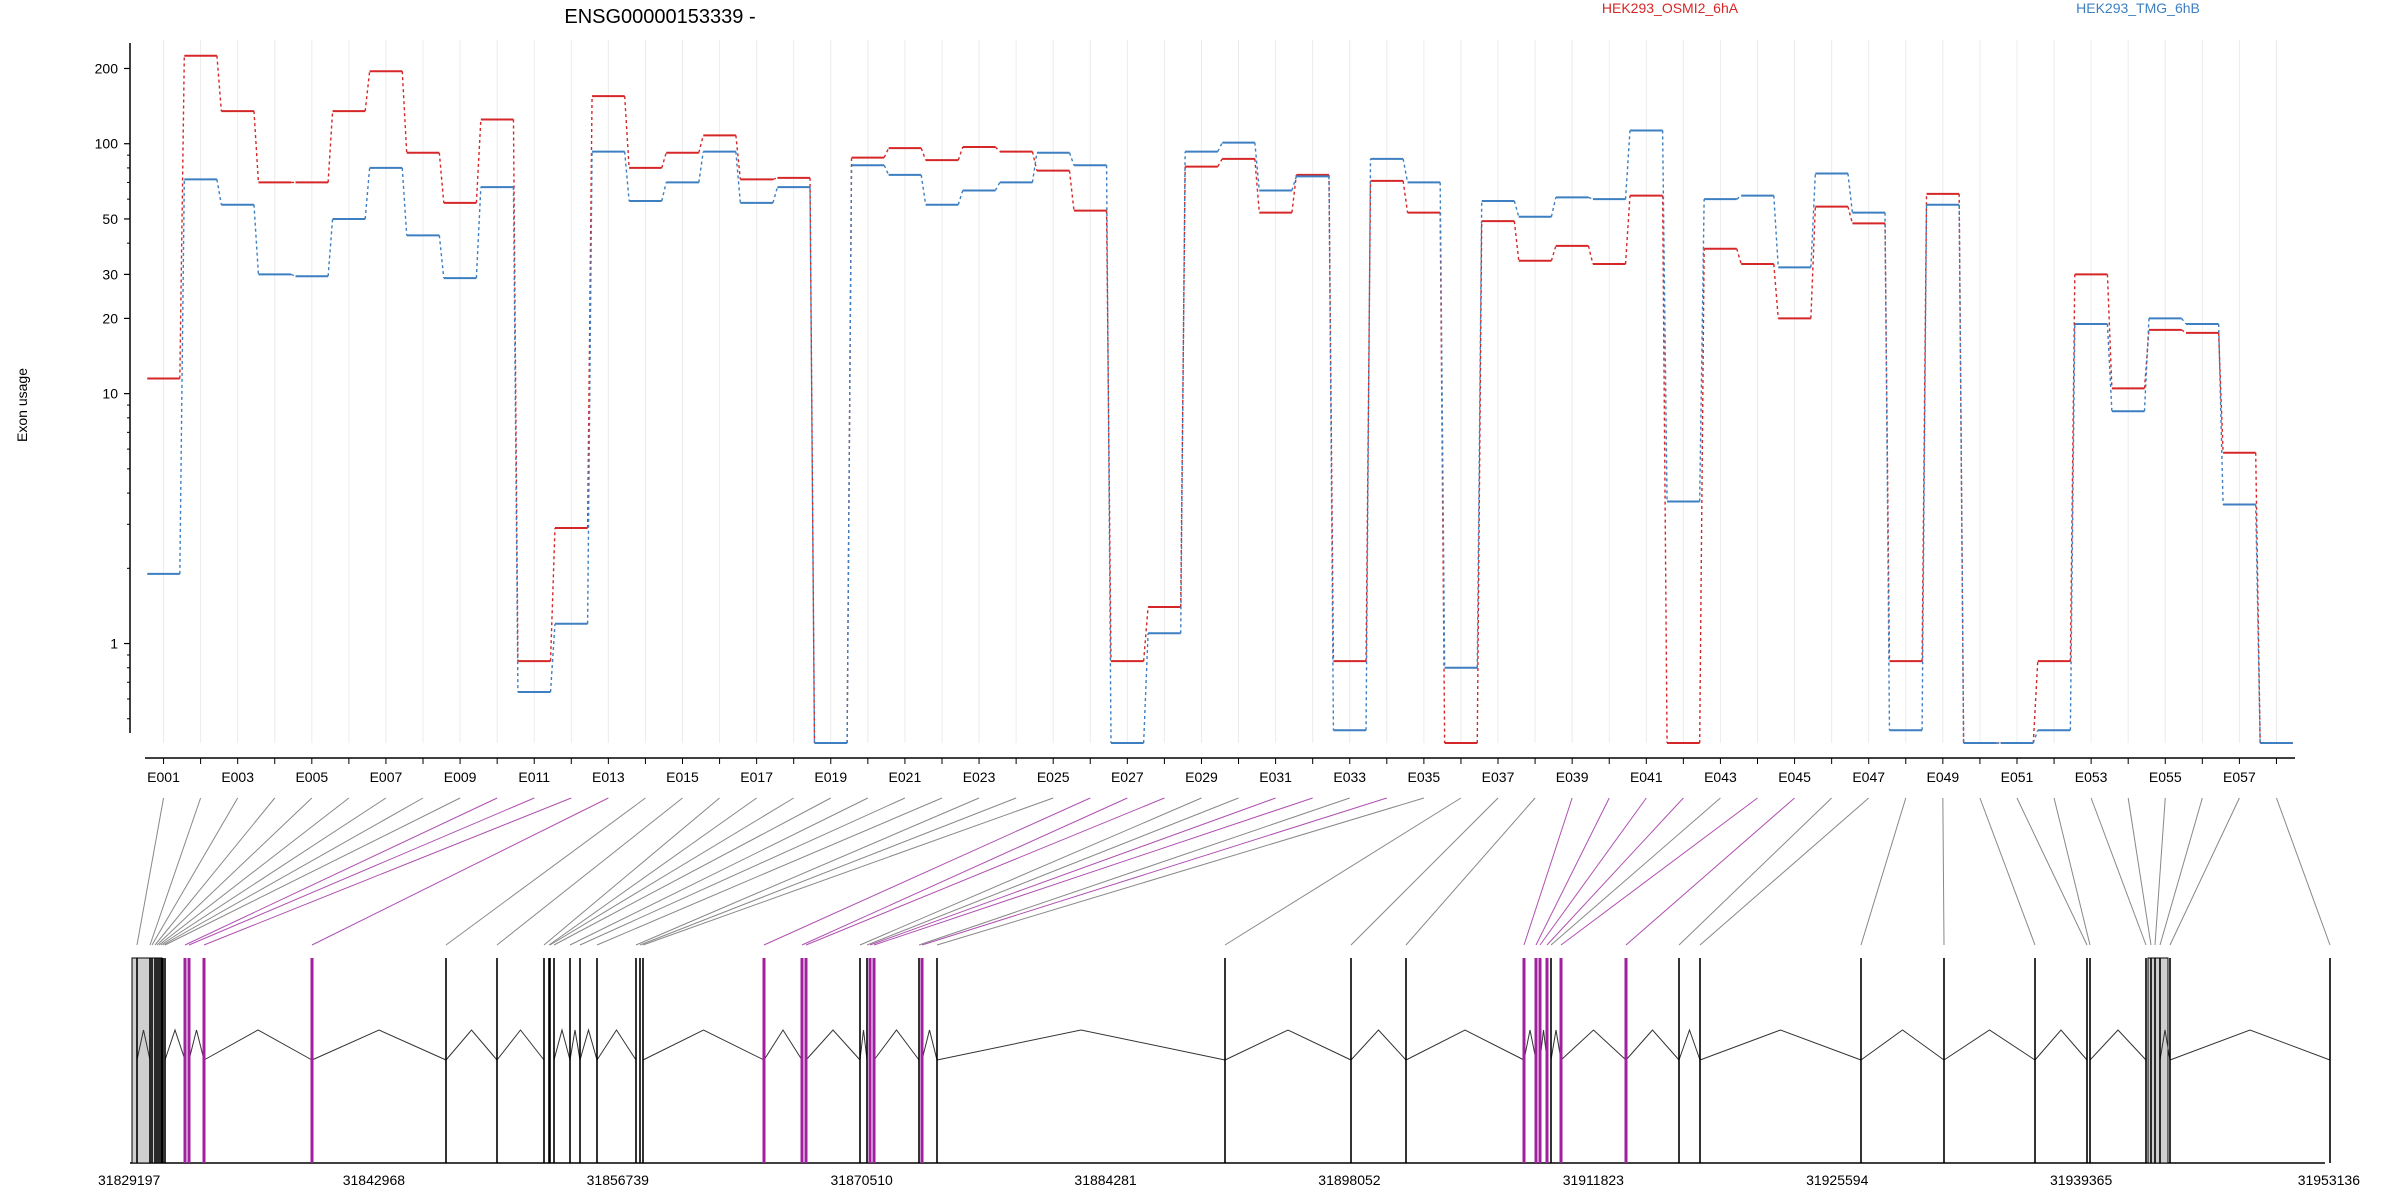  I want to click on x-tick-label: E021, so click(905, 777).